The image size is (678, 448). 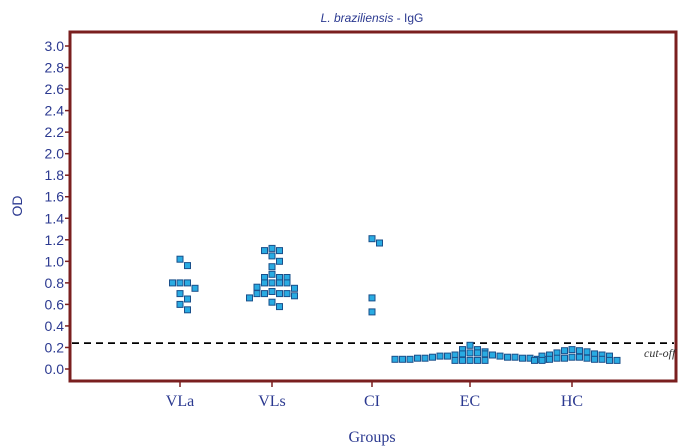 I want to click on category-label: EC, so click(x=470, y=401).